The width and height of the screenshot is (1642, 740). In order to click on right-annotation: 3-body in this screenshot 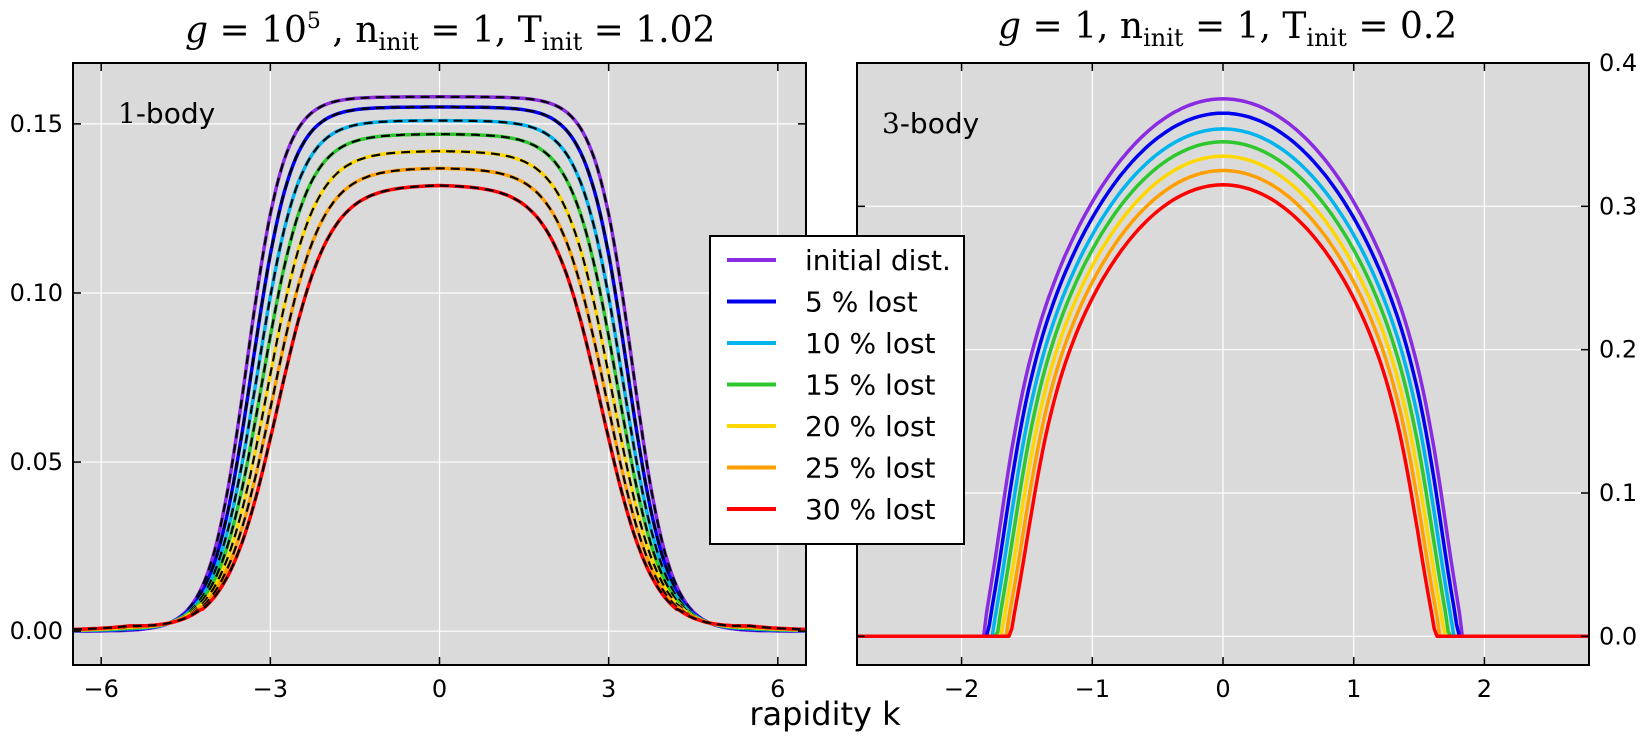, I will do `click(930, 123)`.